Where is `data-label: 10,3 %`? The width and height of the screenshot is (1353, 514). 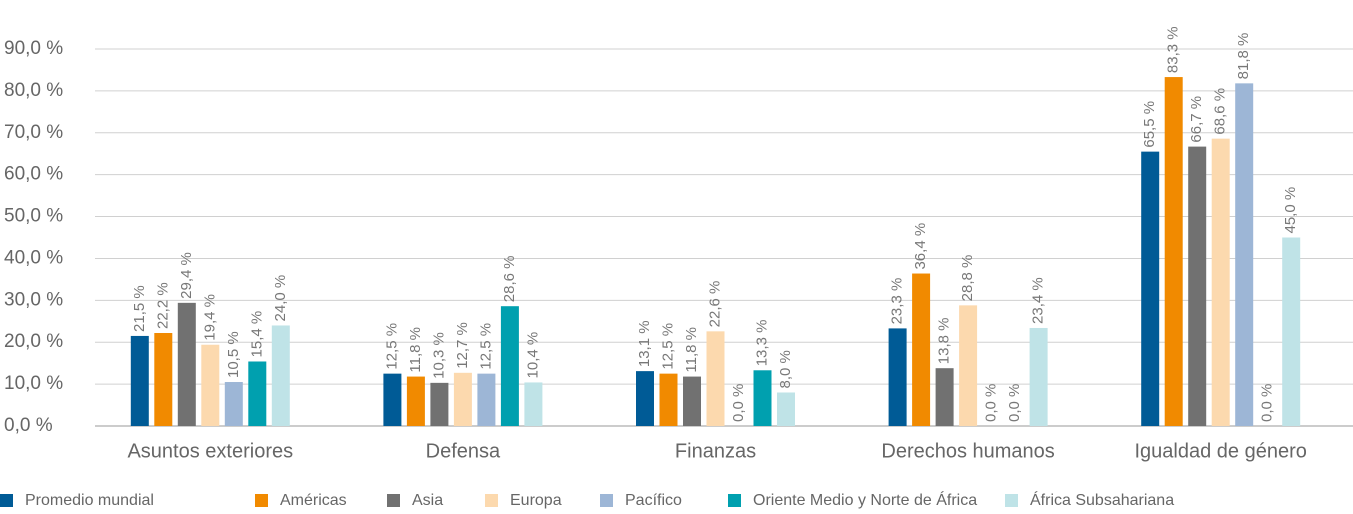 data-label: 10,3 % is located at coordinates (438, 355).